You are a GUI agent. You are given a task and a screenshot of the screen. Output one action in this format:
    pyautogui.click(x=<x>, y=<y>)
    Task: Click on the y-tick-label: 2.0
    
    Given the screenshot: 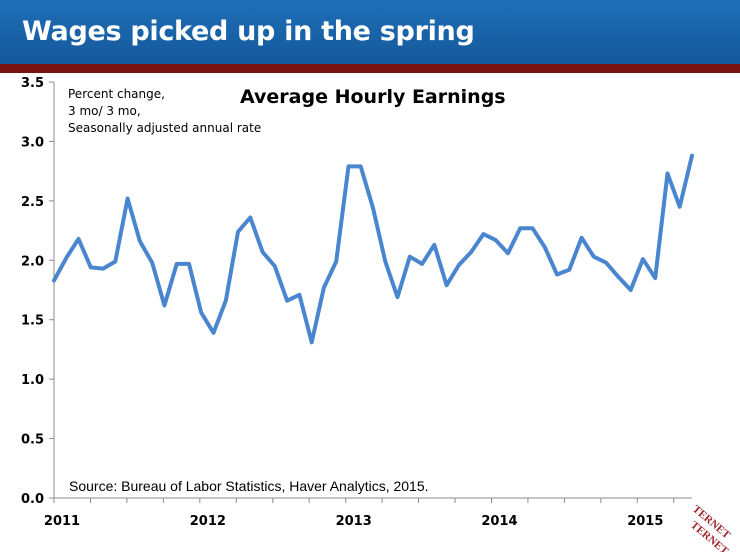 What is the action you would take?
    pyautogui.click(x=32, y=261)
    